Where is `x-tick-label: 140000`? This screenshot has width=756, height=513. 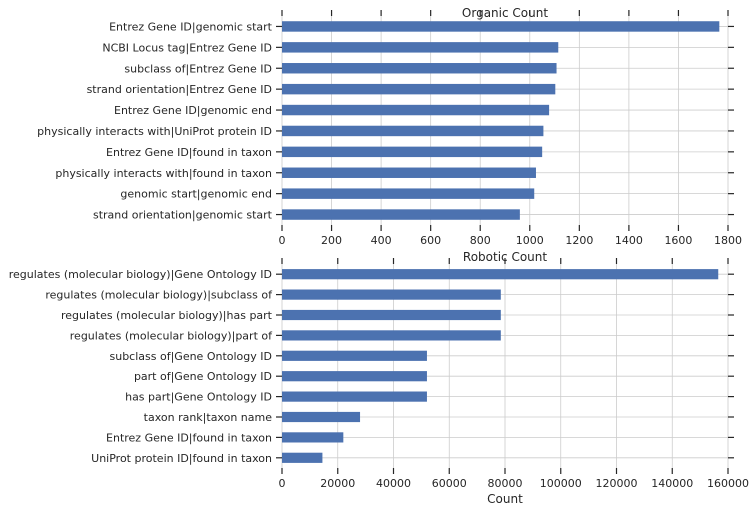
x-tick-label: 140000 is located at coordinates (672, 483).